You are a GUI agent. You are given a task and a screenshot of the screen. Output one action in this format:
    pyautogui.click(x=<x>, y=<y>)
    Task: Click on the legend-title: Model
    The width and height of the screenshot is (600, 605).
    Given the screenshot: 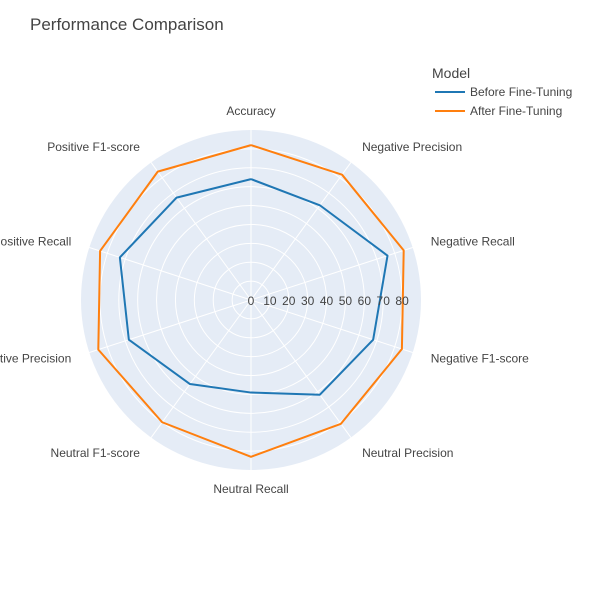 What is the action you would take?
    pyautogui.click(x=451, y=73)
    